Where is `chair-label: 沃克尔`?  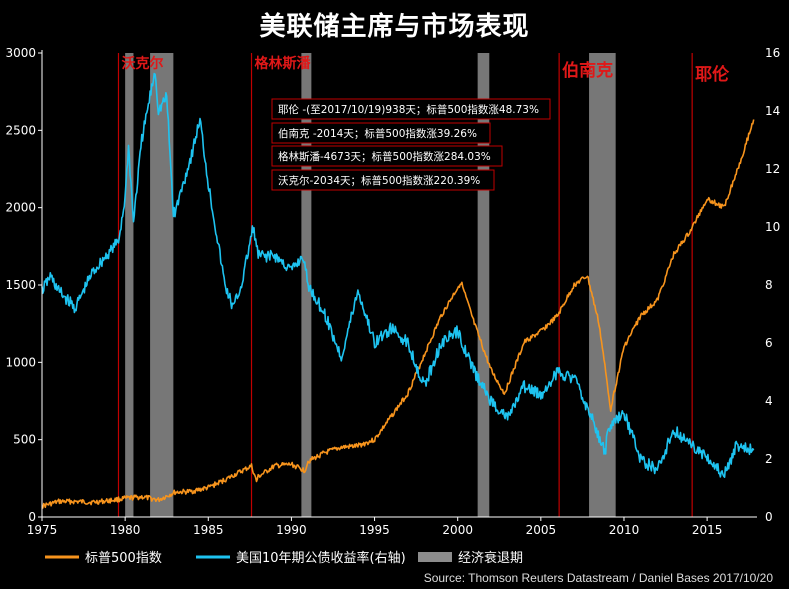
chair-label: 沃克尔 is located at coordinates (142, 63).